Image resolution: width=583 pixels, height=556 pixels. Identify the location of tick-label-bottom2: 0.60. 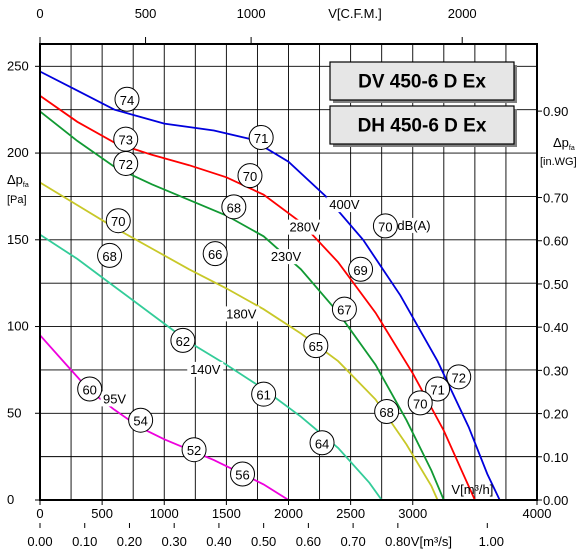
(308, 541).